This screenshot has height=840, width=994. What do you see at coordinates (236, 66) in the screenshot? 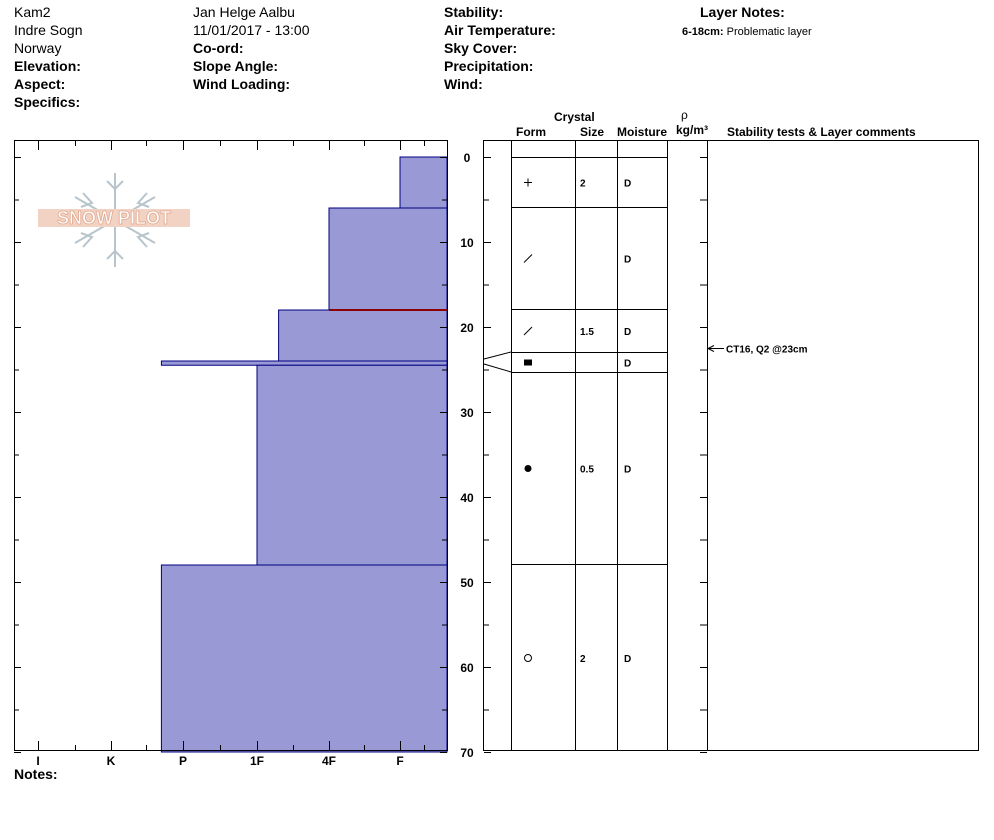
I see `slope-angle-label: Slope Angle:` at bounding box center [236, 66].